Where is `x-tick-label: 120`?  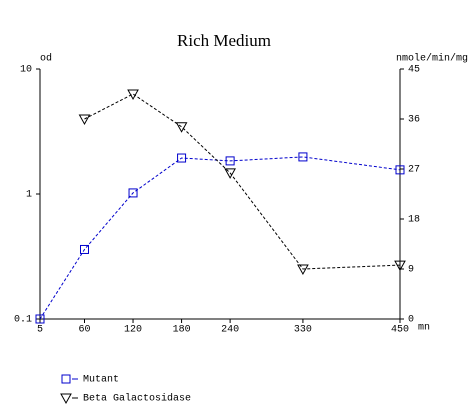 x-tick-label: 120 is located at coordinates (133, 330).